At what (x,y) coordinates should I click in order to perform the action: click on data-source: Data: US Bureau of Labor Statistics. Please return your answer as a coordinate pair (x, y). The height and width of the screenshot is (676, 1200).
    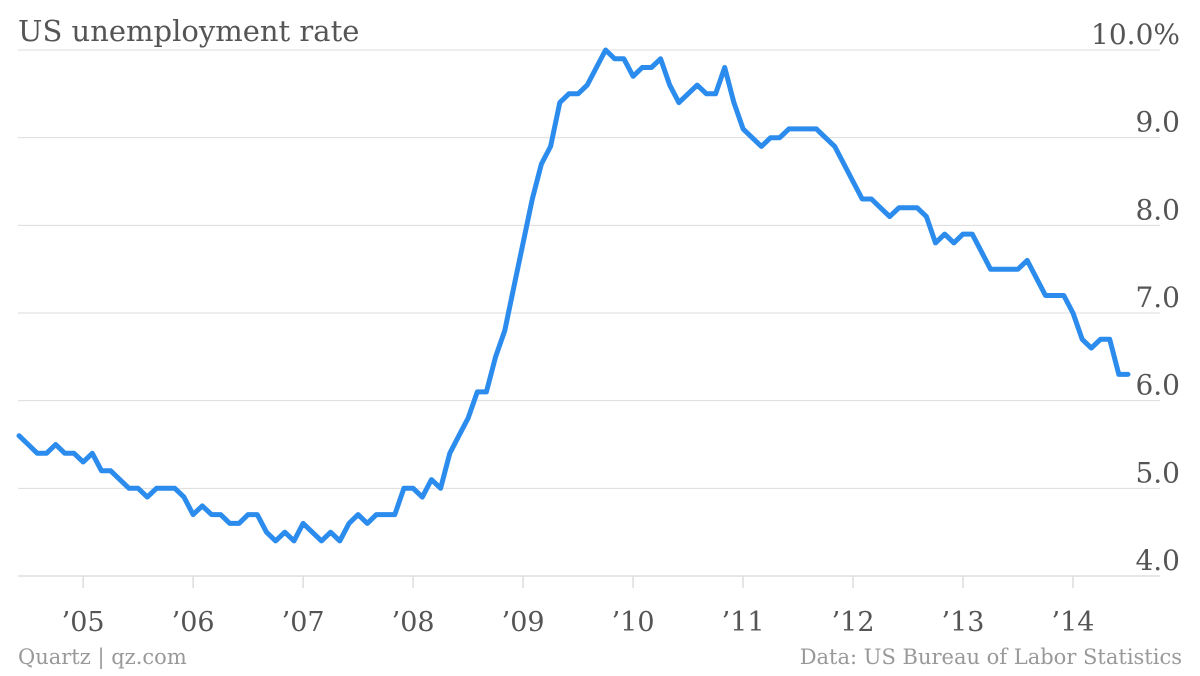
    Looking at the image, I should click on (990, 657).